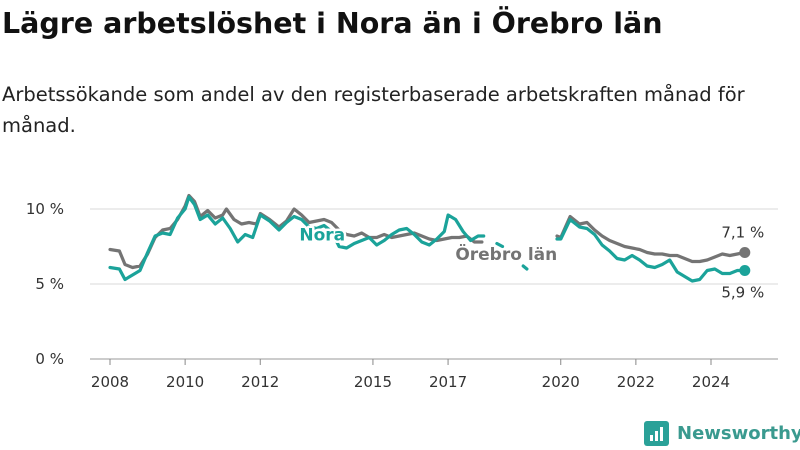 Image resolution: width=800 pixels, height=450 pixels. I want to click on x-tick-label: 2022, so click(636, 382).